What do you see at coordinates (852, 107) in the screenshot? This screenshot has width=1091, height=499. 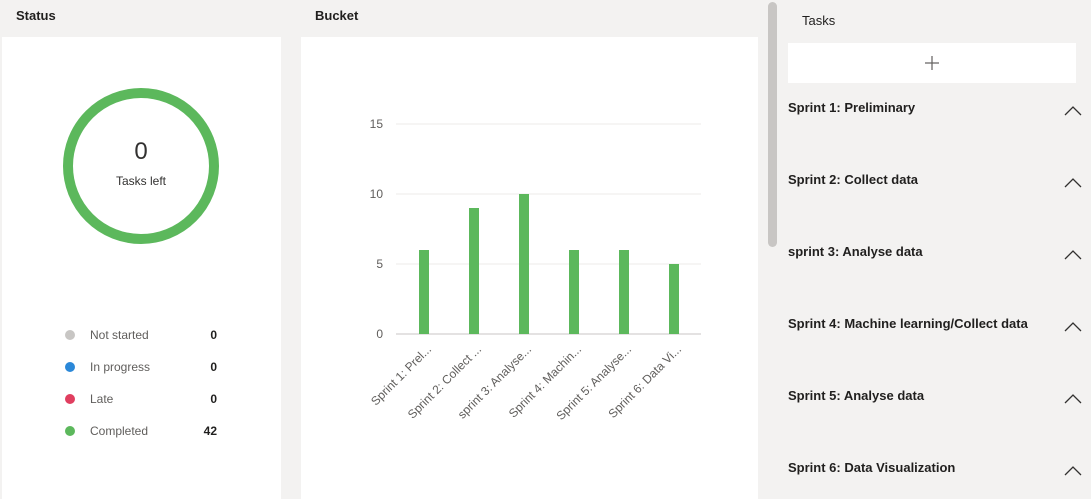 I see `sprint-group-label: Sprint 1: Preliminary` at bounding box center [852, 107].